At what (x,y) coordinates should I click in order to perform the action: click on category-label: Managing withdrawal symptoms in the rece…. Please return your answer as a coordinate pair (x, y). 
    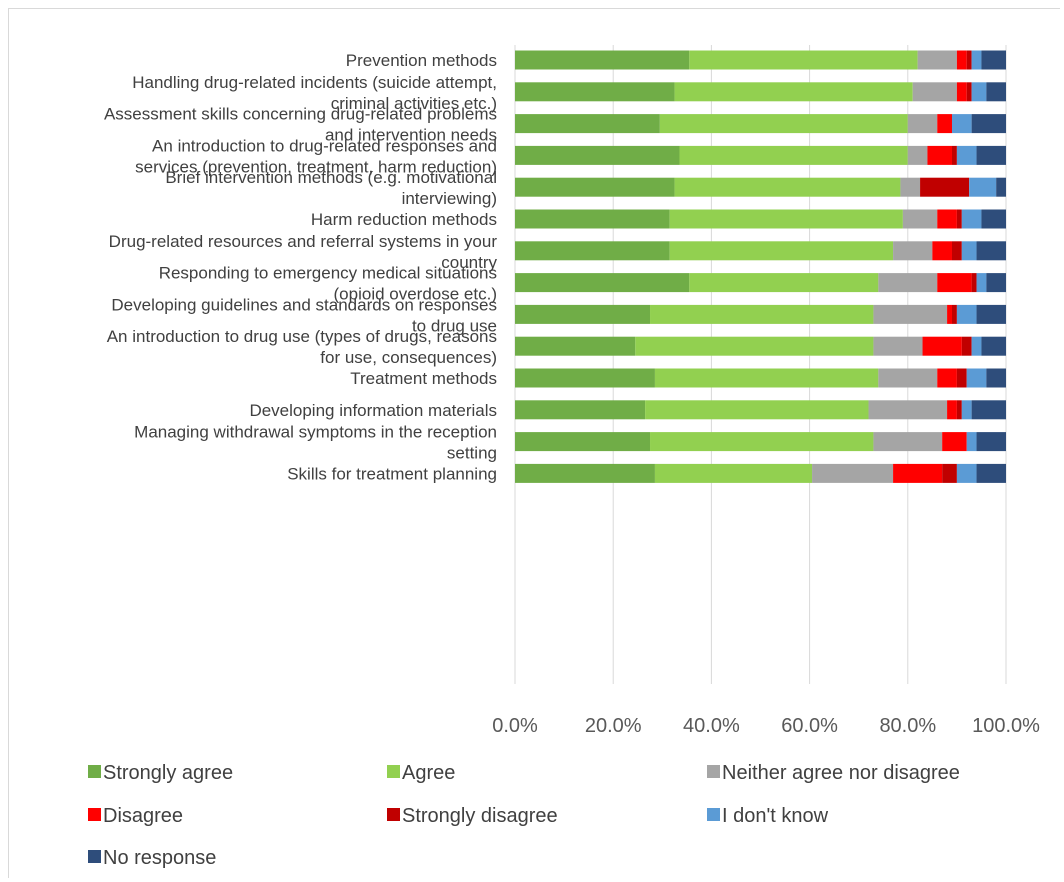
    Looking at the image, I should click on (315, 443).